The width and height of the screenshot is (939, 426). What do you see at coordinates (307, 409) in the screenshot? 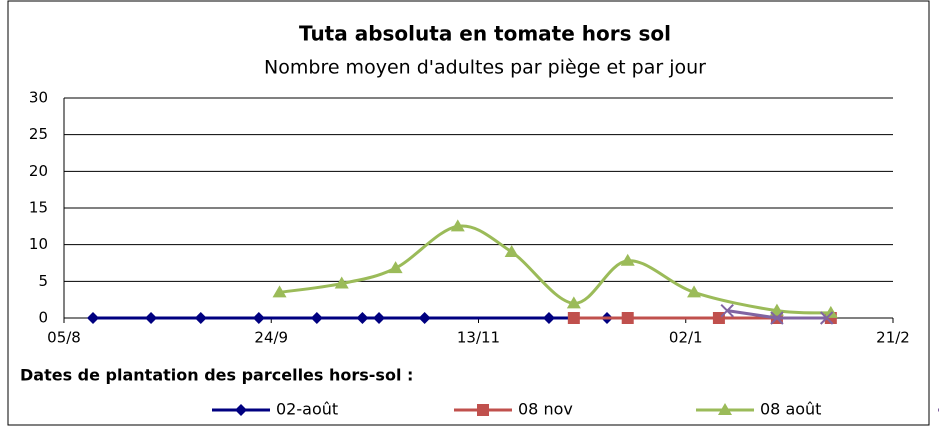
I see `legend-label: 02-août` at bounding box center [307, 409].